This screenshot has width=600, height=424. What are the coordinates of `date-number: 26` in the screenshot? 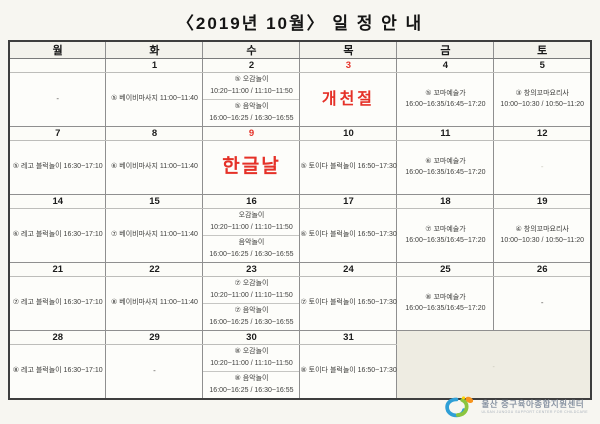 It's located at (542, 269).